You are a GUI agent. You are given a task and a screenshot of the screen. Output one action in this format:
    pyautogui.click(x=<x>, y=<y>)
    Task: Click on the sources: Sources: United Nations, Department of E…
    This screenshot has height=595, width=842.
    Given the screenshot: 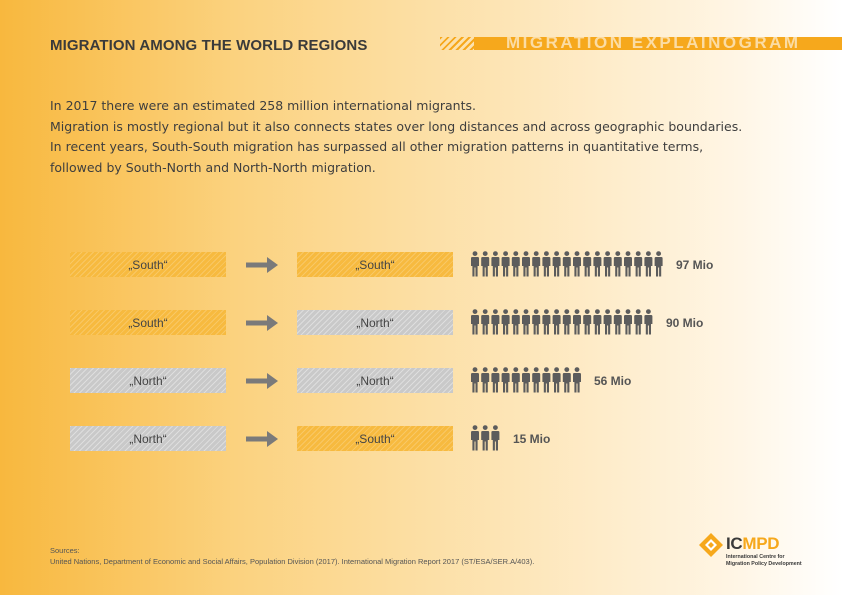 What is the action you would take?
    pyautogui.click(x=292, y=556)
    